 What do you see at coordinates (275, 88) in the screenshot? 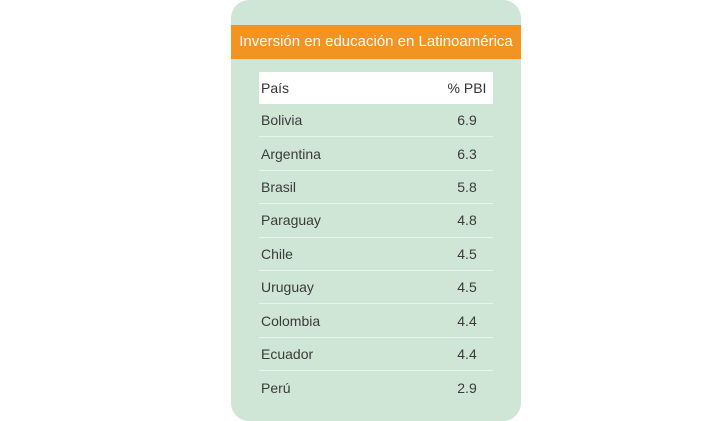
I see `header-country: País` at bounding box center [275, 88].